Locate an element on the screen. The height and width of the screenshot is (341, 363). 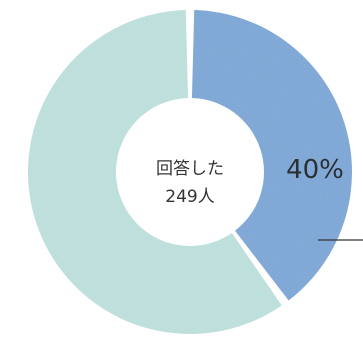
slice-percent-label: 40% is located at coordinates (315, 170).